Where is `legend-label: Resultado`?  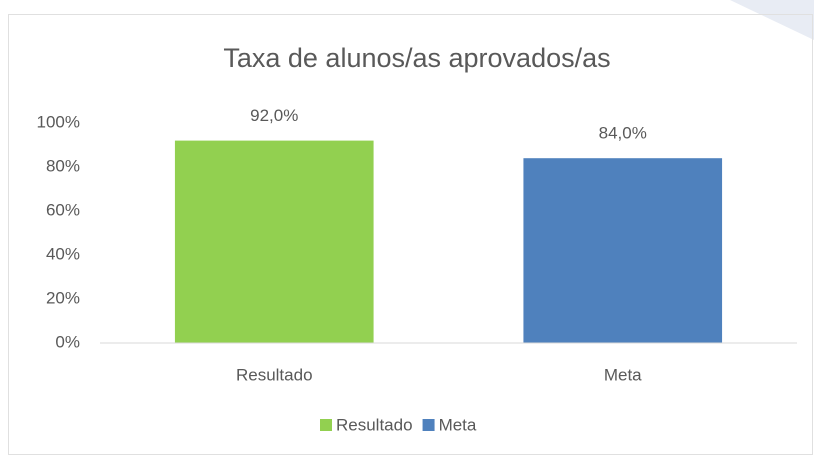
legend-label: Resultado is located at coordinates (374, 424).